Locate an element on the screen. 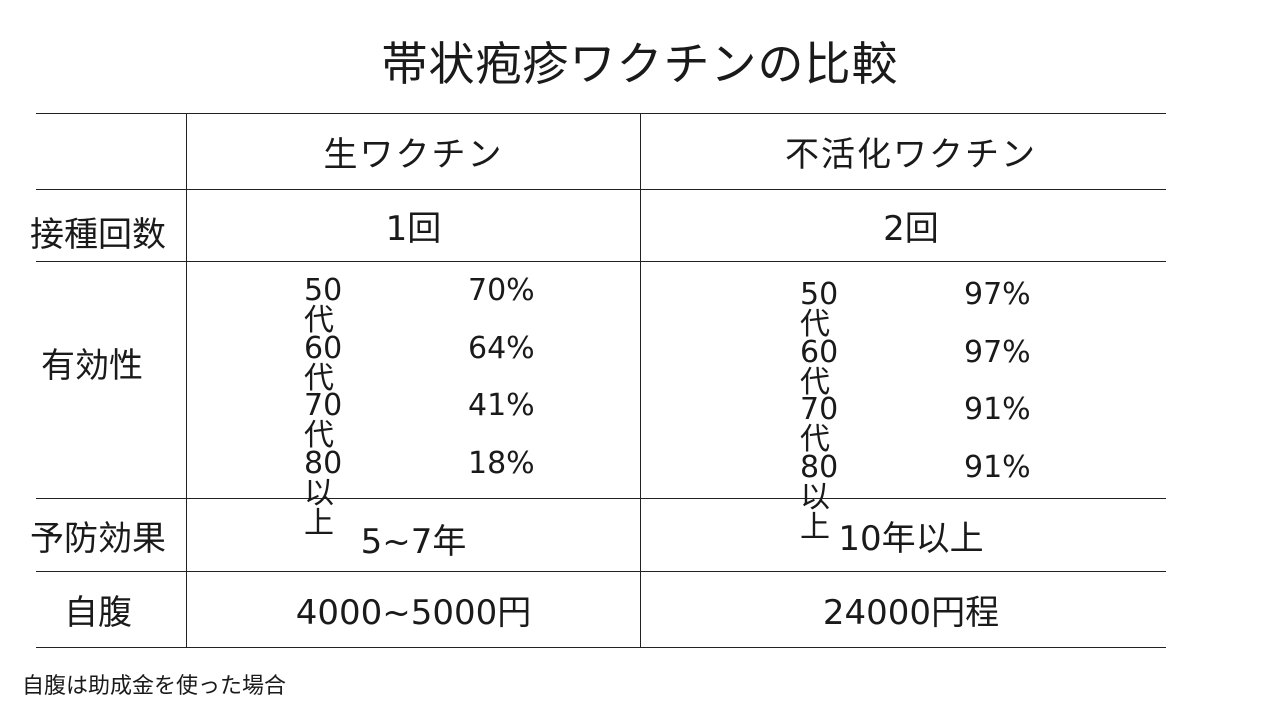 This screenshot has height=720, width=1280. cost-inactivated: 24000円程 is located at coordinates (911, 613).